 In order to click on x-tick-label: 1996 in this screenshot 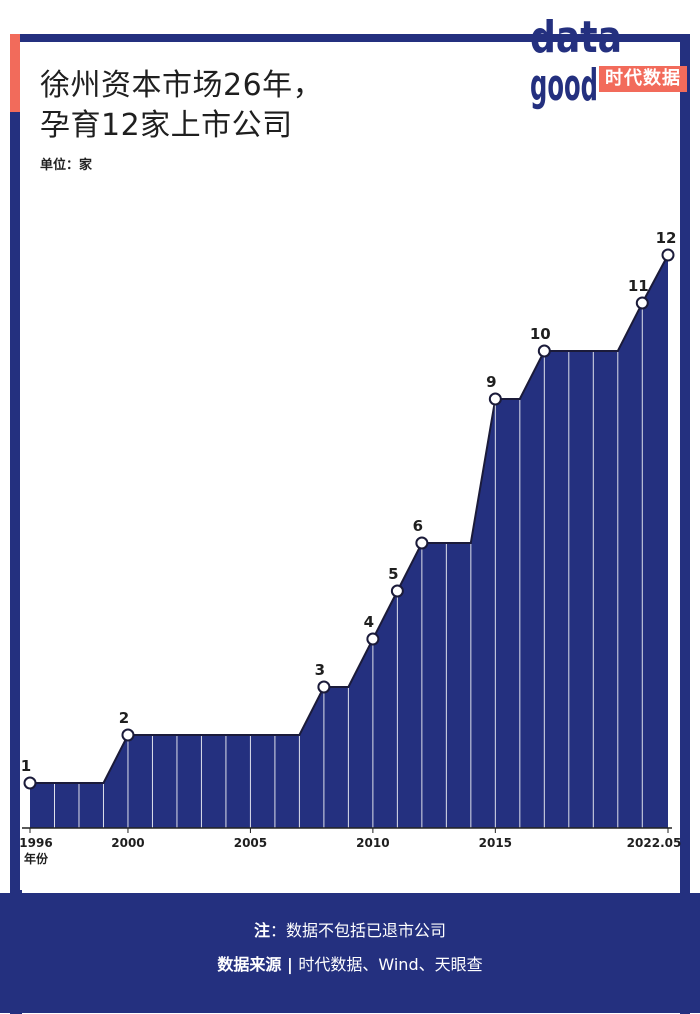, I will do `click(35, 843)`.